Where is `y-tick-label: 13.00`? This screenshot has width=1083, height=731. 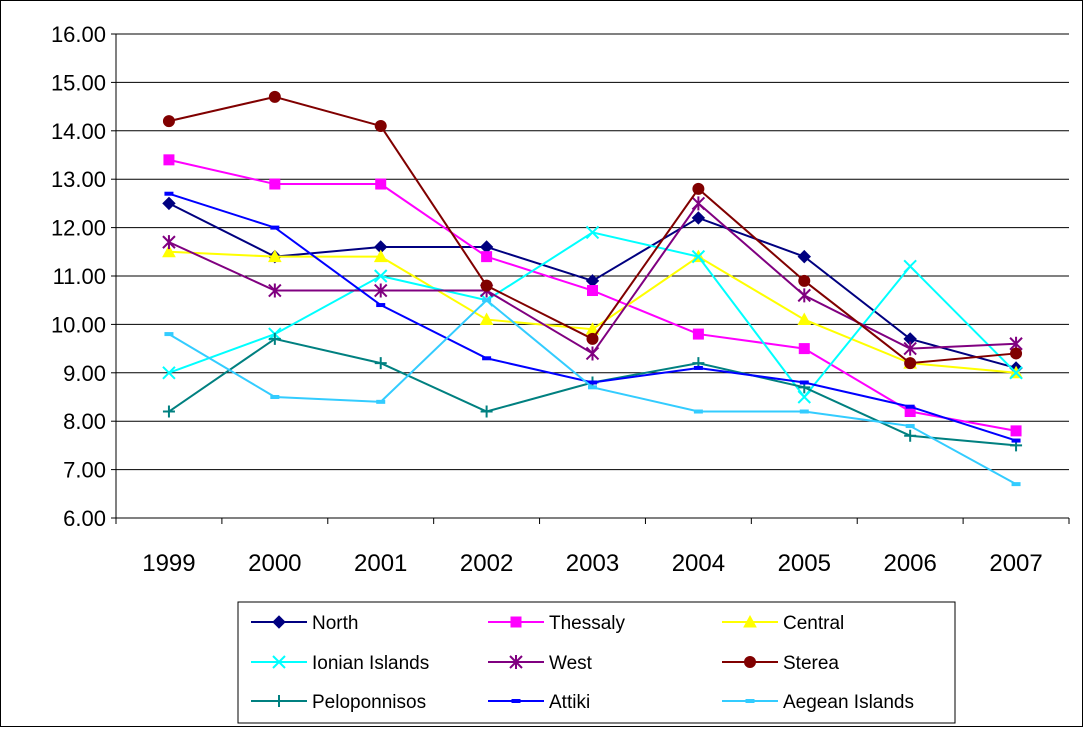
y-tick-label: 13.00 is located at coordinates (78, 179).